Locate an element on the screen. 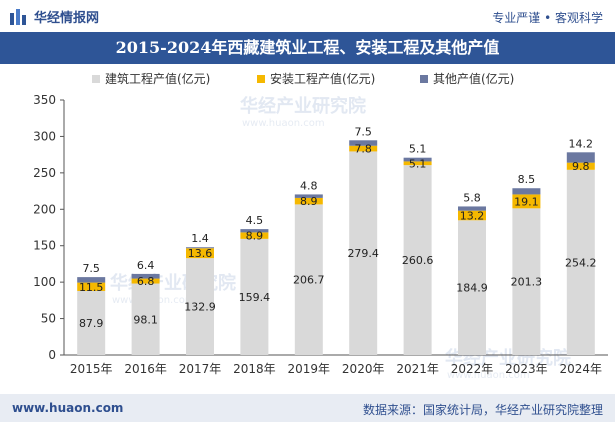 This screenshot has width=615, height=427. data-label-1-series-1: 87.9 is located at coordinates (91, 323).